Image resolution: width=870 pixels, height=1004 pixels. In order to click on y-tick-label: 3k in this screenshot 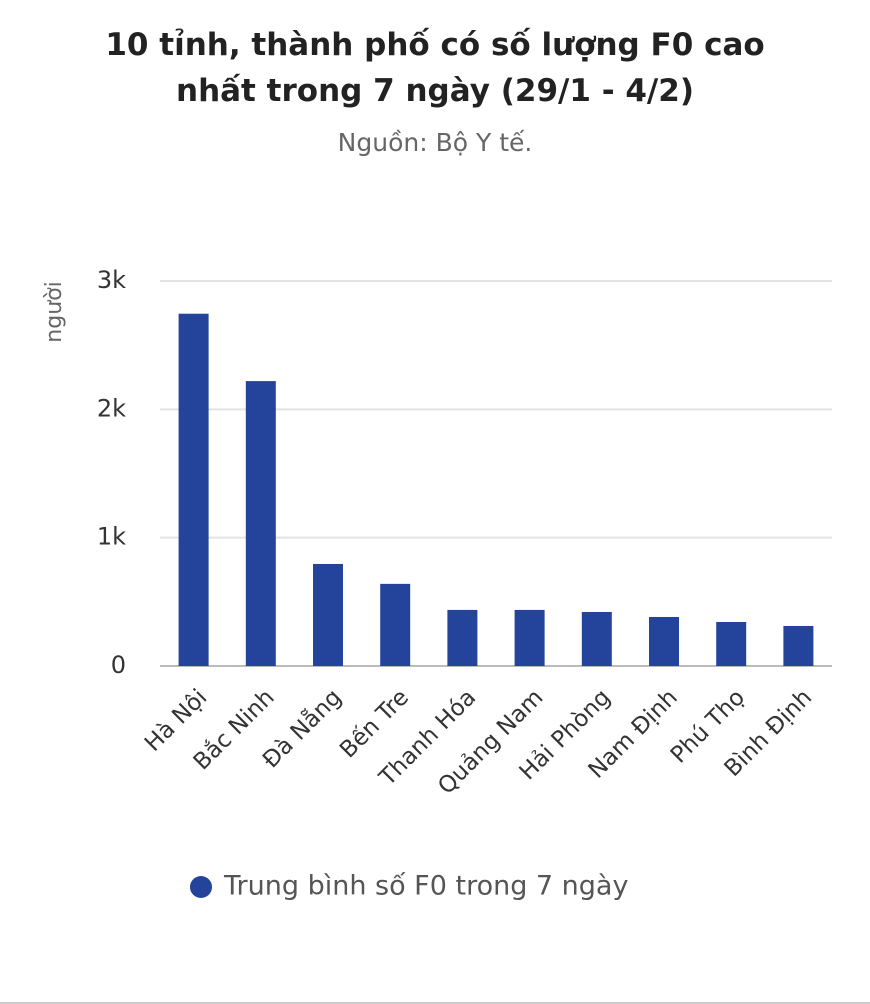, I will do `click(111, 280)`.